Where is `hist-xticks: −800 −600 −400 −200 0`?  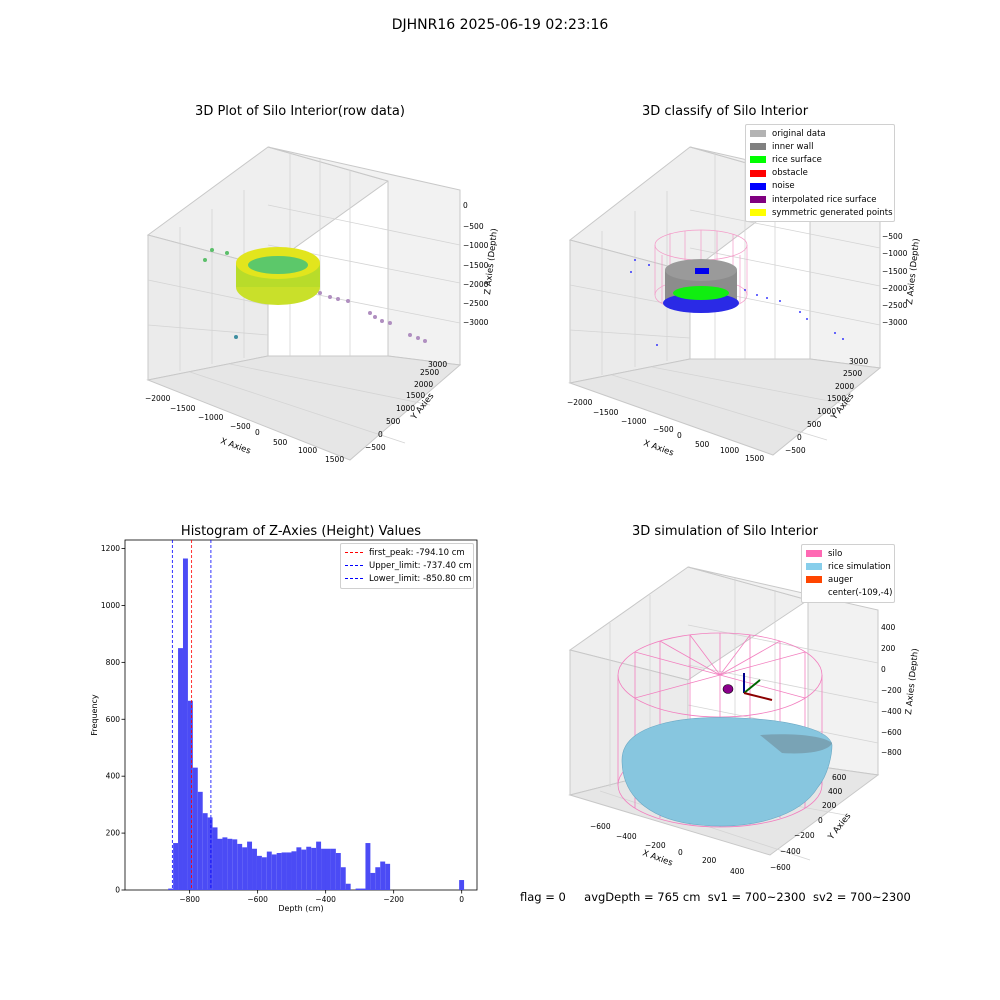 hist-xticks: −800 −600 −400 −200 0 is located at coordinates (321, 897).